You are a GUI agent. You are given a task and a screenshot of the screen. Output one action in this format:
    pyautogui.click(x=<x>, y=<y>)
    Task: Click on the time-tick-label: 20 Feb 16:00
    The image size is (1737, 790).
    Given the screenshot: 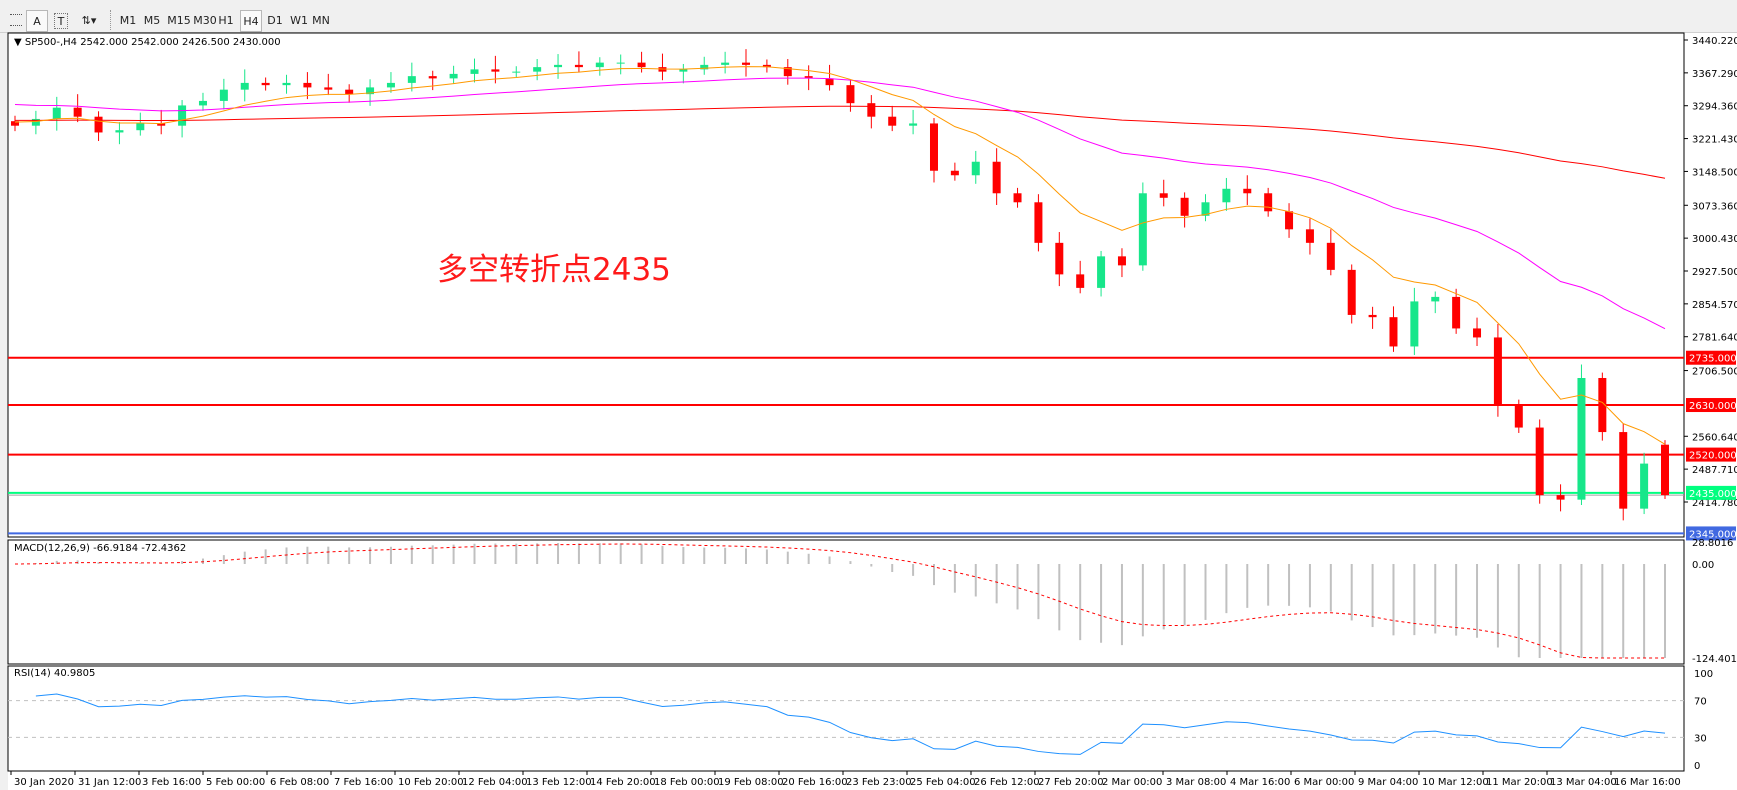 What is the action you would take?
    pyautogui.click(x=815, y=782)
    